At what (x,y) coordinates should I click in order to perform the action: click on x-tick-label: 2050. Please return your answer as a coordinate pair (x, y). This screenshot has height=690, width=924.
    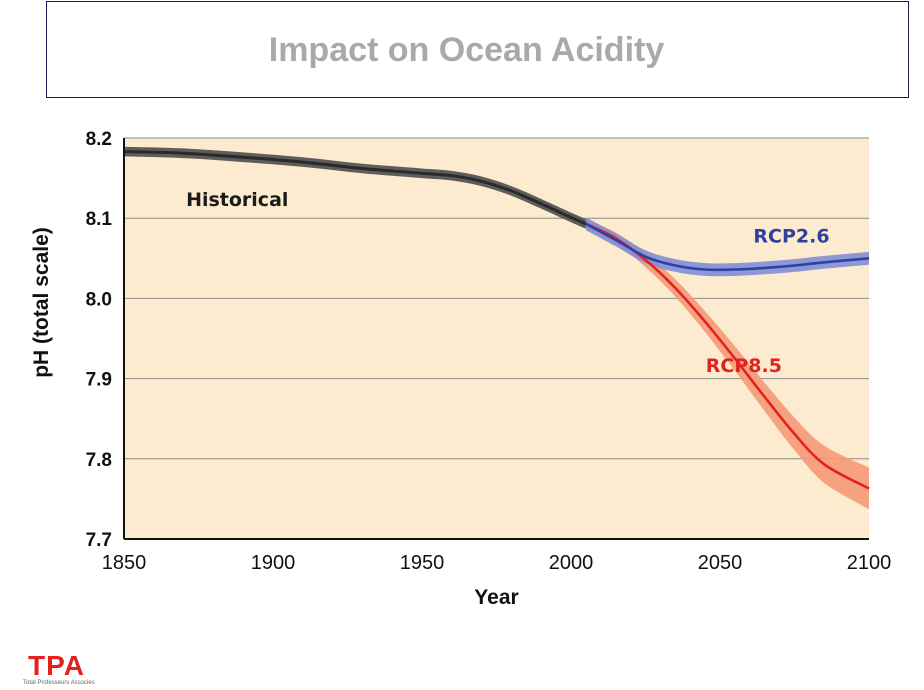
    Looking at the image, I should click on (720, 563).